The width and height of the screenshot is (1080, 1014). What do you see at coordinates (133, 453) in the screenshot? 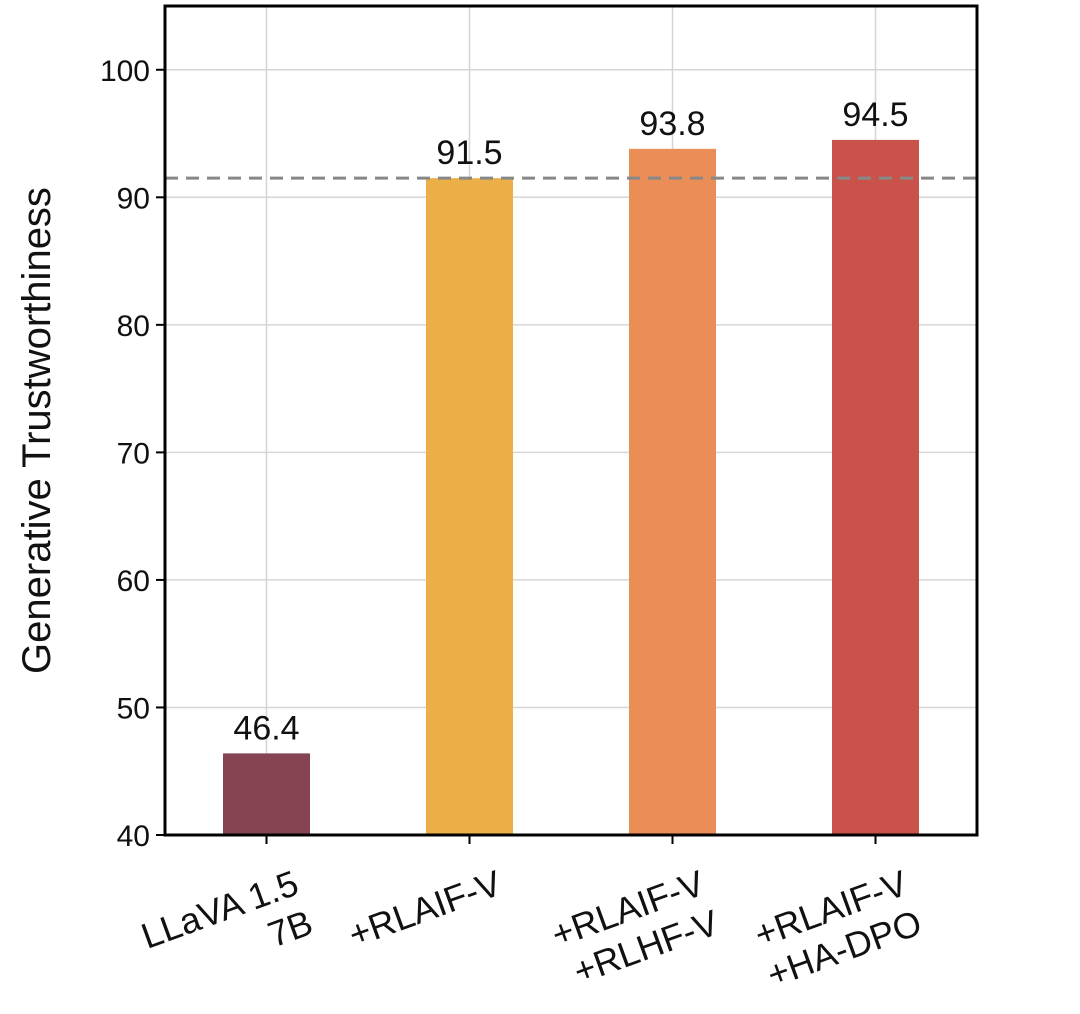
I see `y-tick-label: 70` at bounding box center [133, 453].